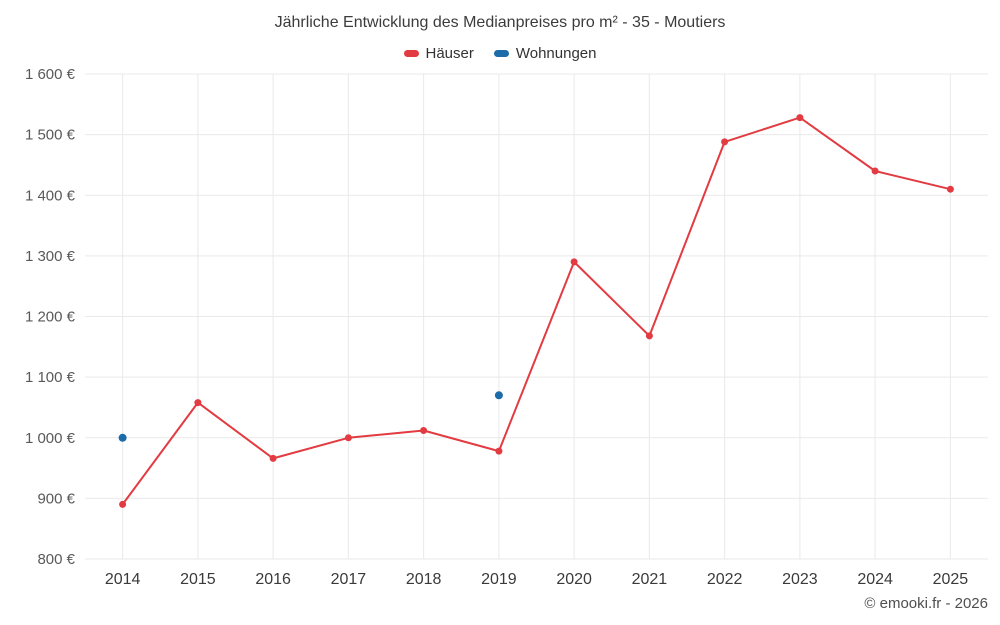 This screenshot has height=625, width=1000. I want to click on legend-item-hauser: Häuser, so click(438, 53).